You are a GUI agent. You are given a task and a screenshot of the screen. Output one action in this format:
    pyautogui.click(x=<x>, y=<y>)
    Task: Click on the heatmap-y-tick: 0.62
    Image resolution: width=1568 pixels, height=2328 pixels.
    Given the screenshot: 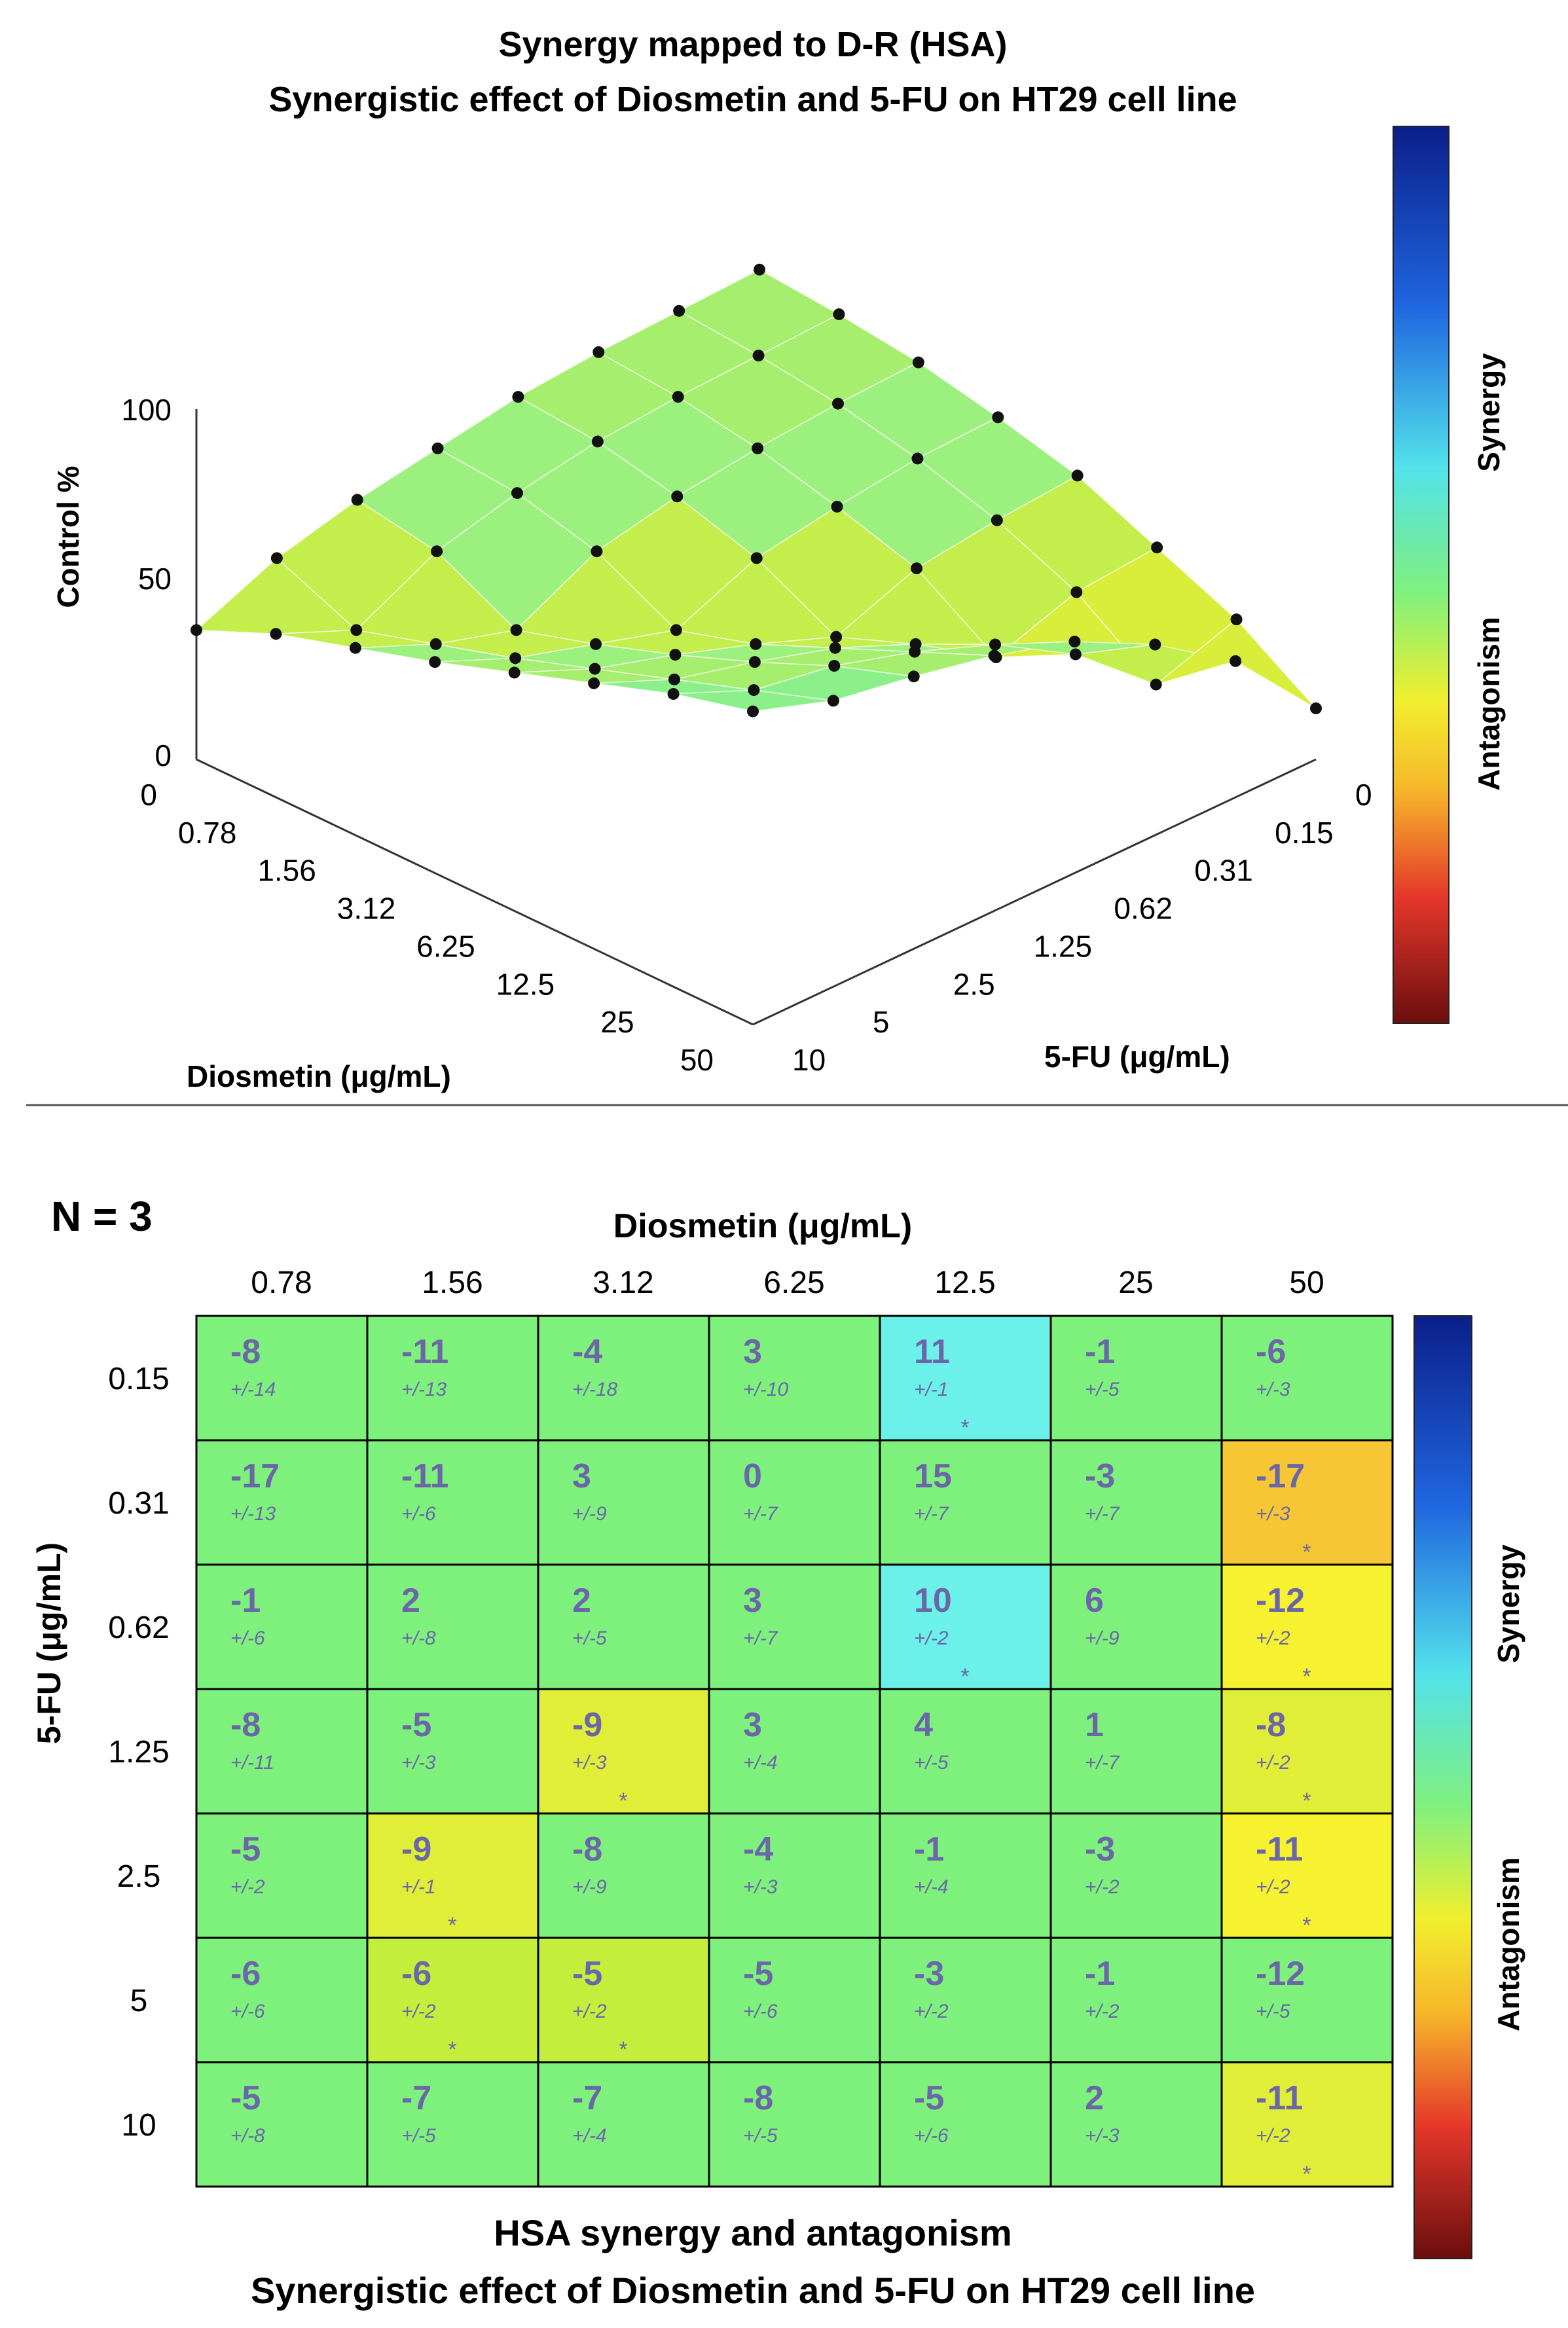 What is the action you would take?
    pyautogui.click(x=138, y=1627)
    